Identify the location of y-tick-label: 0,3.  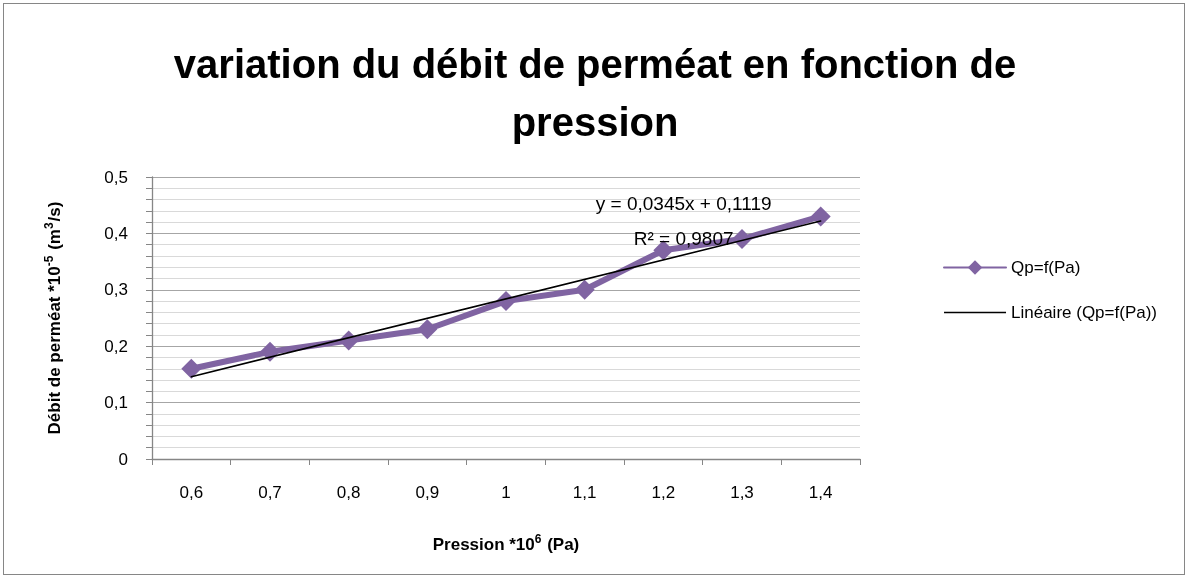
(116, 290).